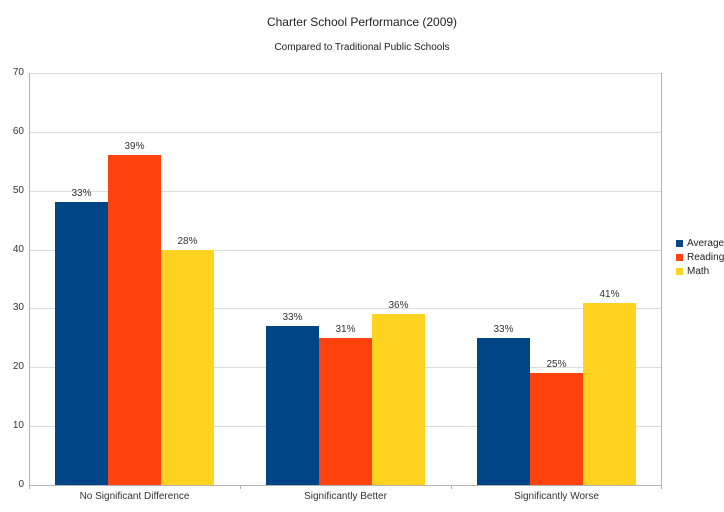 Image resolution: width=724 pixels, height=512 pixels. I want to click on data-label: 28%, so click(187, 241).